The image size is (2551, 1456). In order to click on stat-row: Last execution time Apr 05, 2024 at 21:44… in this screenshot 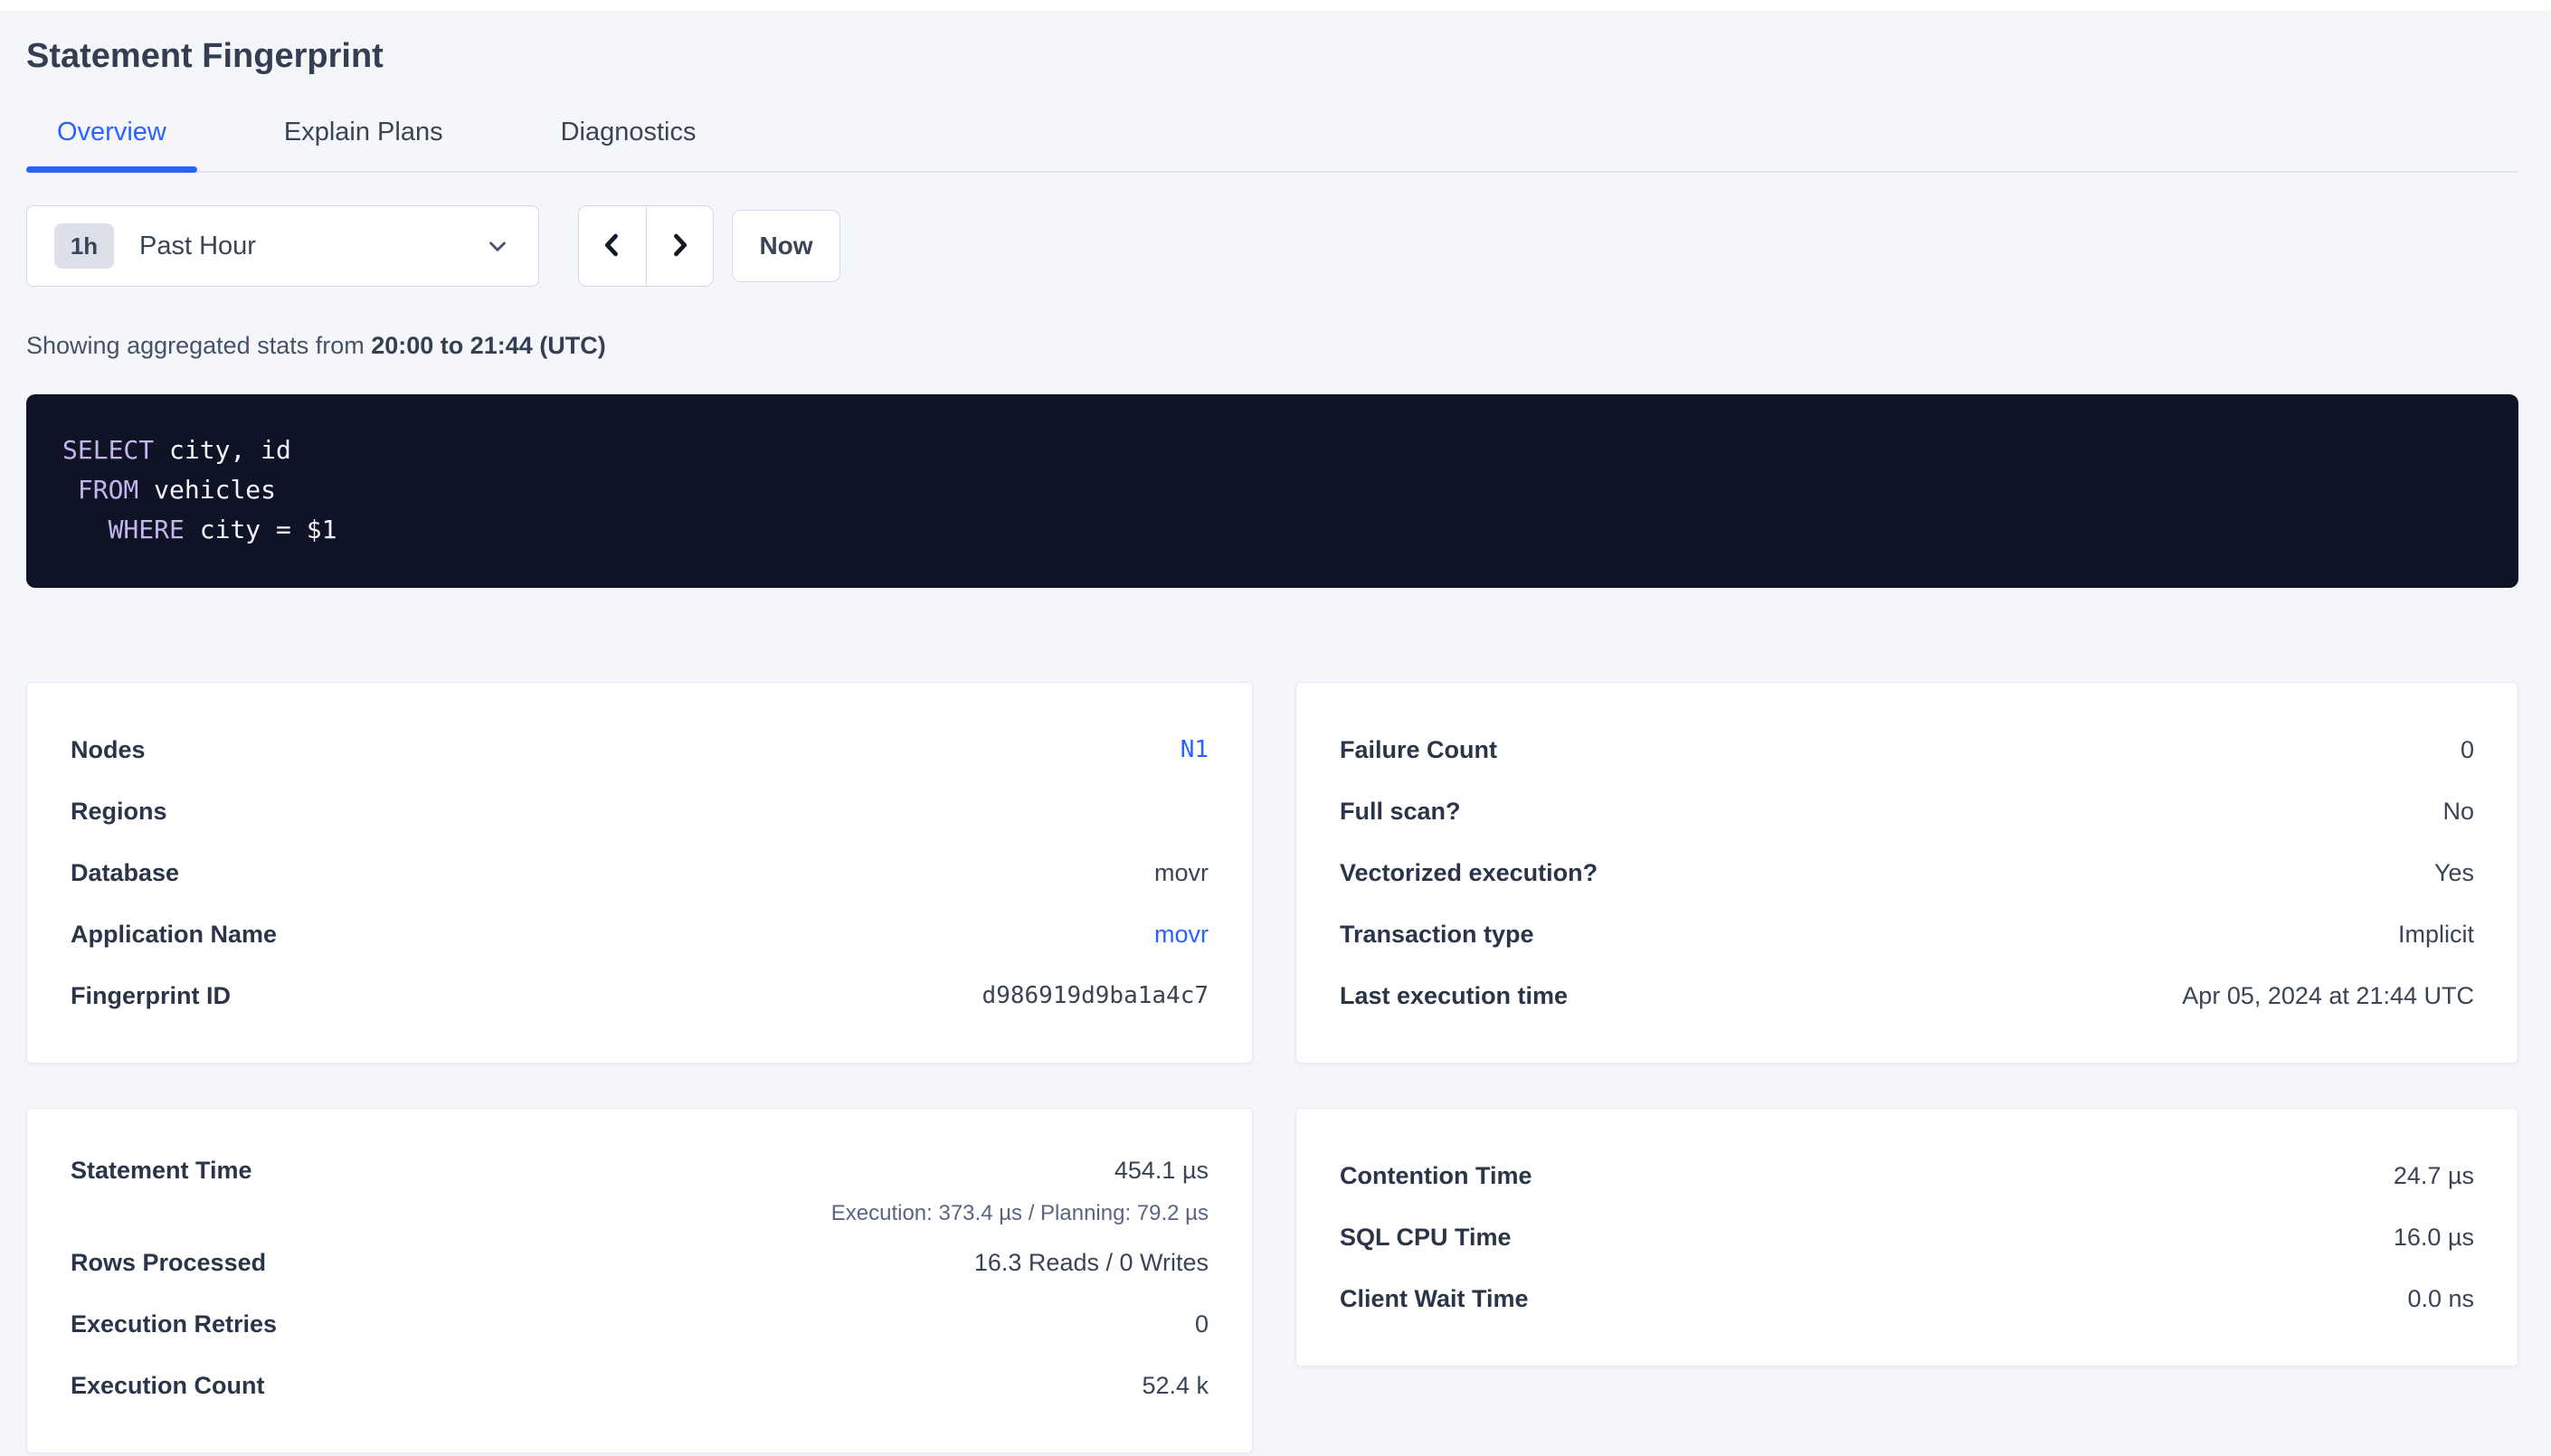, I will do `click(1907, 995)`.